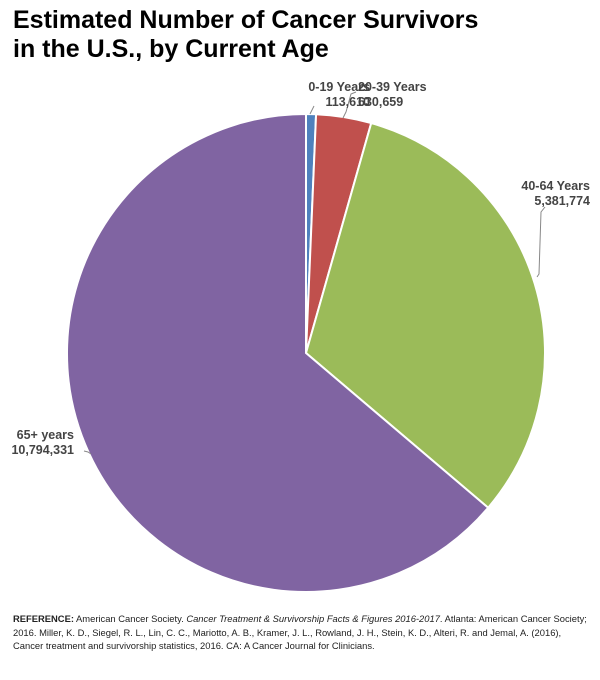 The height and width of the screenshot is (680, 600). Describe the element at coordinates (380, 102) in the screenshot. I see `slice-value-label: 630,659` at that location.